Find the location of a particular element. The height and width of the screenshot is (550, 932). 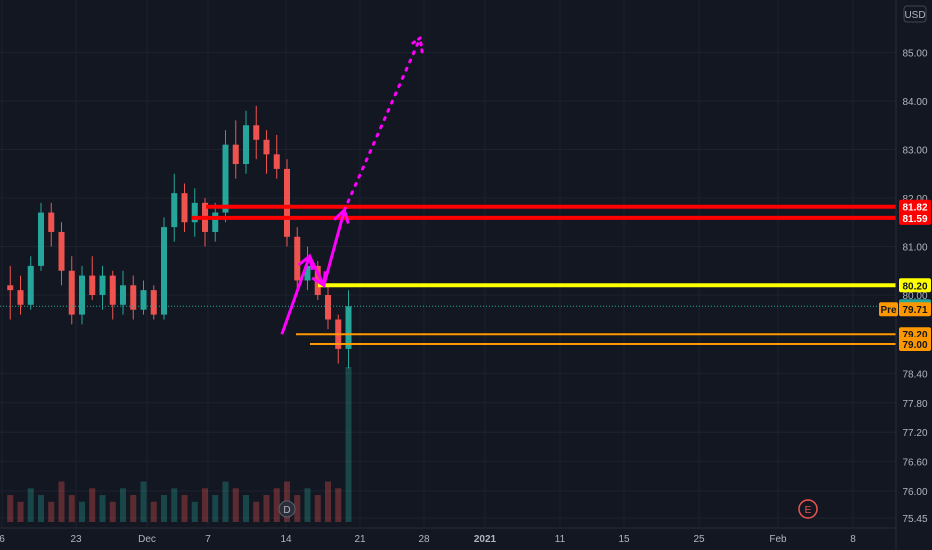

time-tick-label: Feb is located at coordinates (778, 539).